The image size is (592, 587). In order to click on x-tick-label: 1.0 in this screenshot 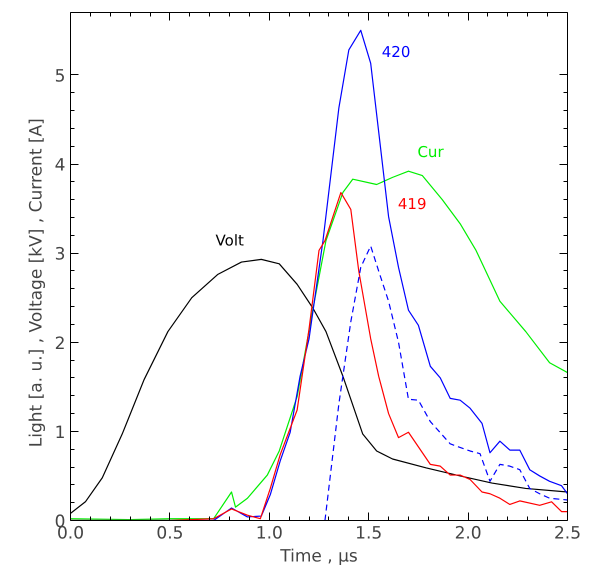, I will do `click(269, 534)`.